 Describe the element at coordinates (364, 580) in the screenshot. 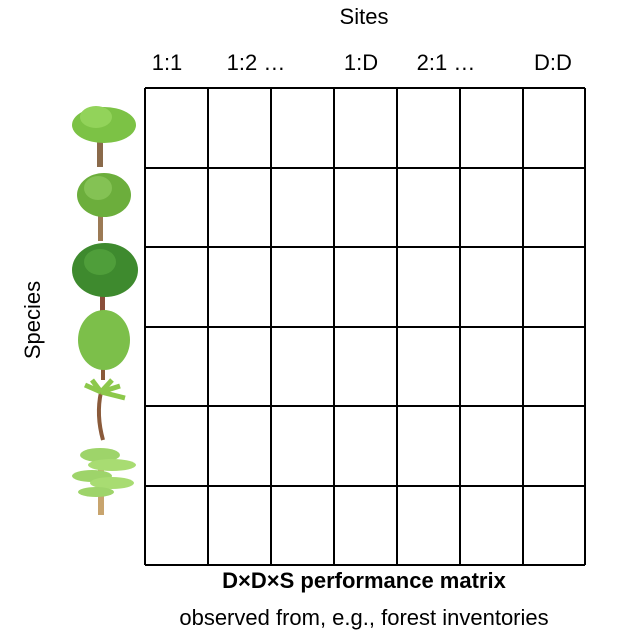

I see `caption-title: D×D×S performance matrix` at that location.